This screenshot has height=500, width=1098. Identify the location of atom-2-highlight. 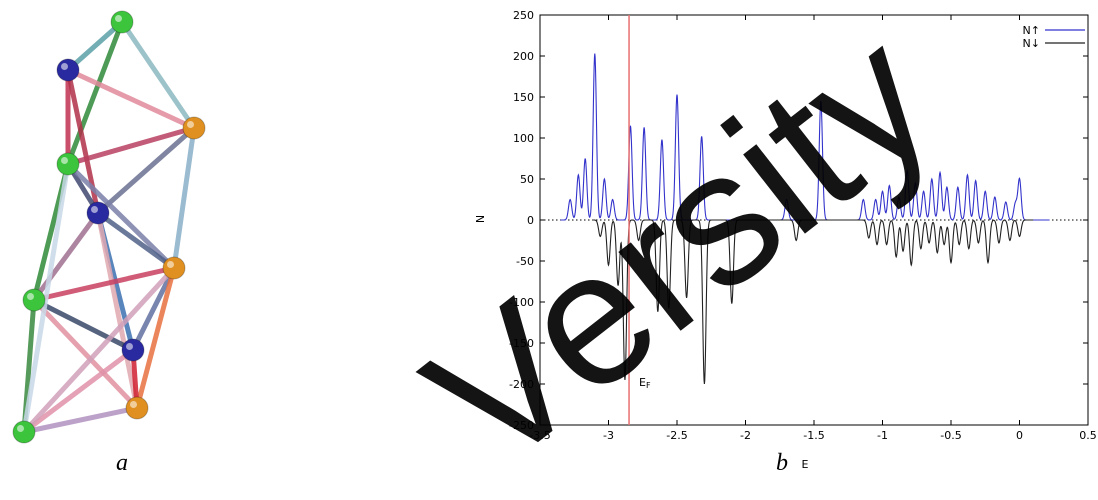
(64, 66).